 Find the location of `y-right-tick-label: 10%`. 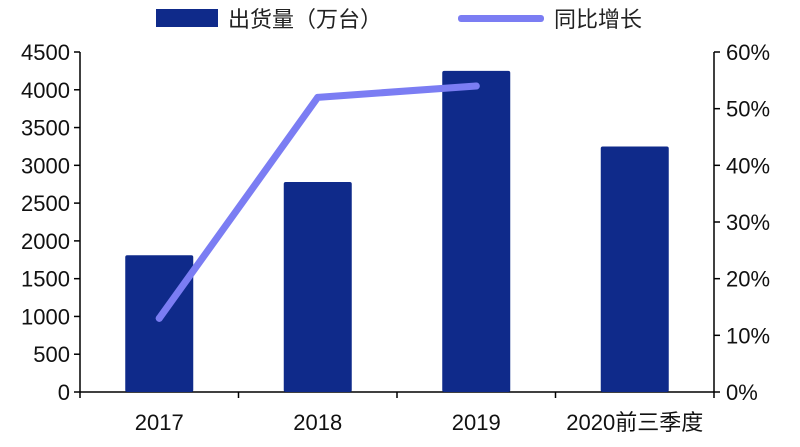

y-right-tick-label: 10% is located at coordinates (748, 335).